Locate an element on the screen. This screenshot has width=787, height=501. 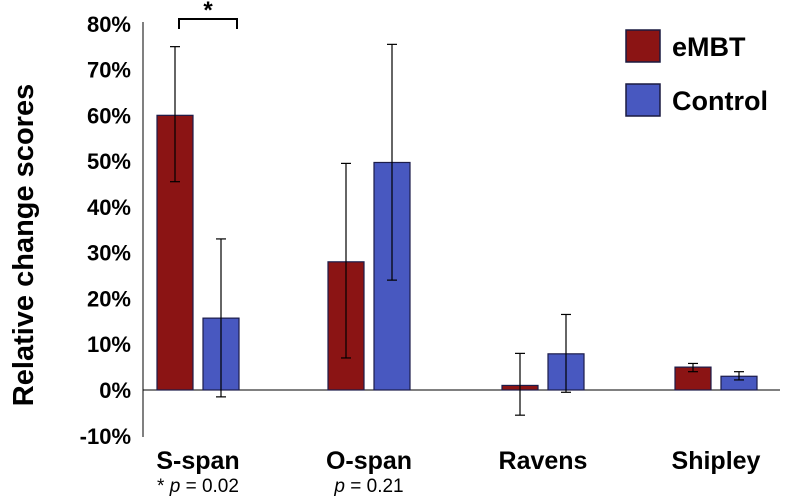
y-tick-label: 60% is located at coordinates (109, 115).